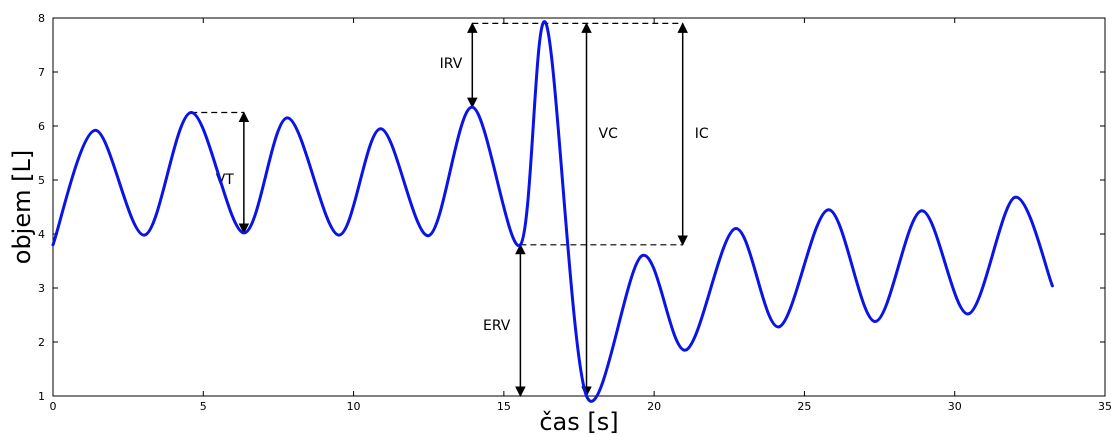  I want to click on x-tick-label: 20, so click(654, 406).